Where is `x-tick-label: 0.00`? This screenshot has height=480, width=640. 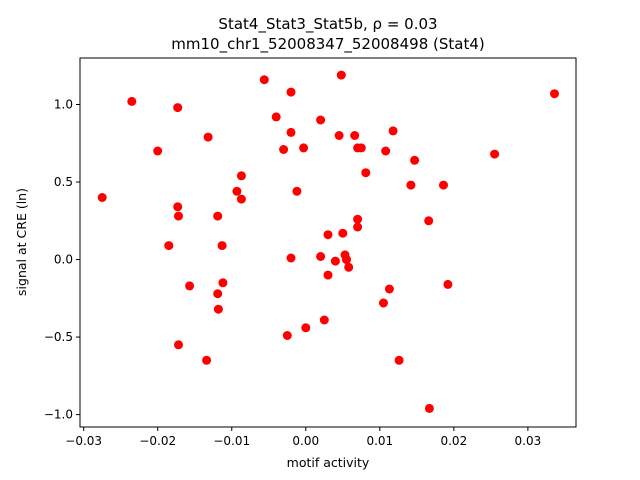 x-tick-label: 0.00 is located at coordinates (305, 441).